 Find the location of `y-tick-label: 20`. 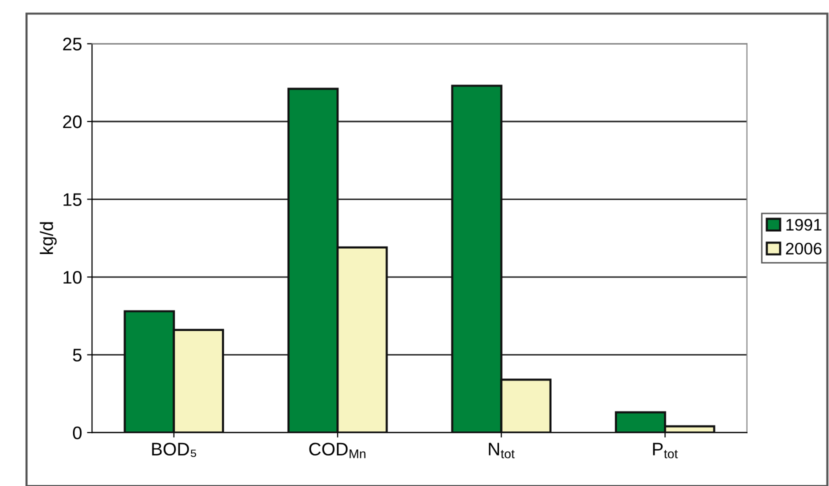

y-tick-label: 20 is located at coordinates (72, 121).